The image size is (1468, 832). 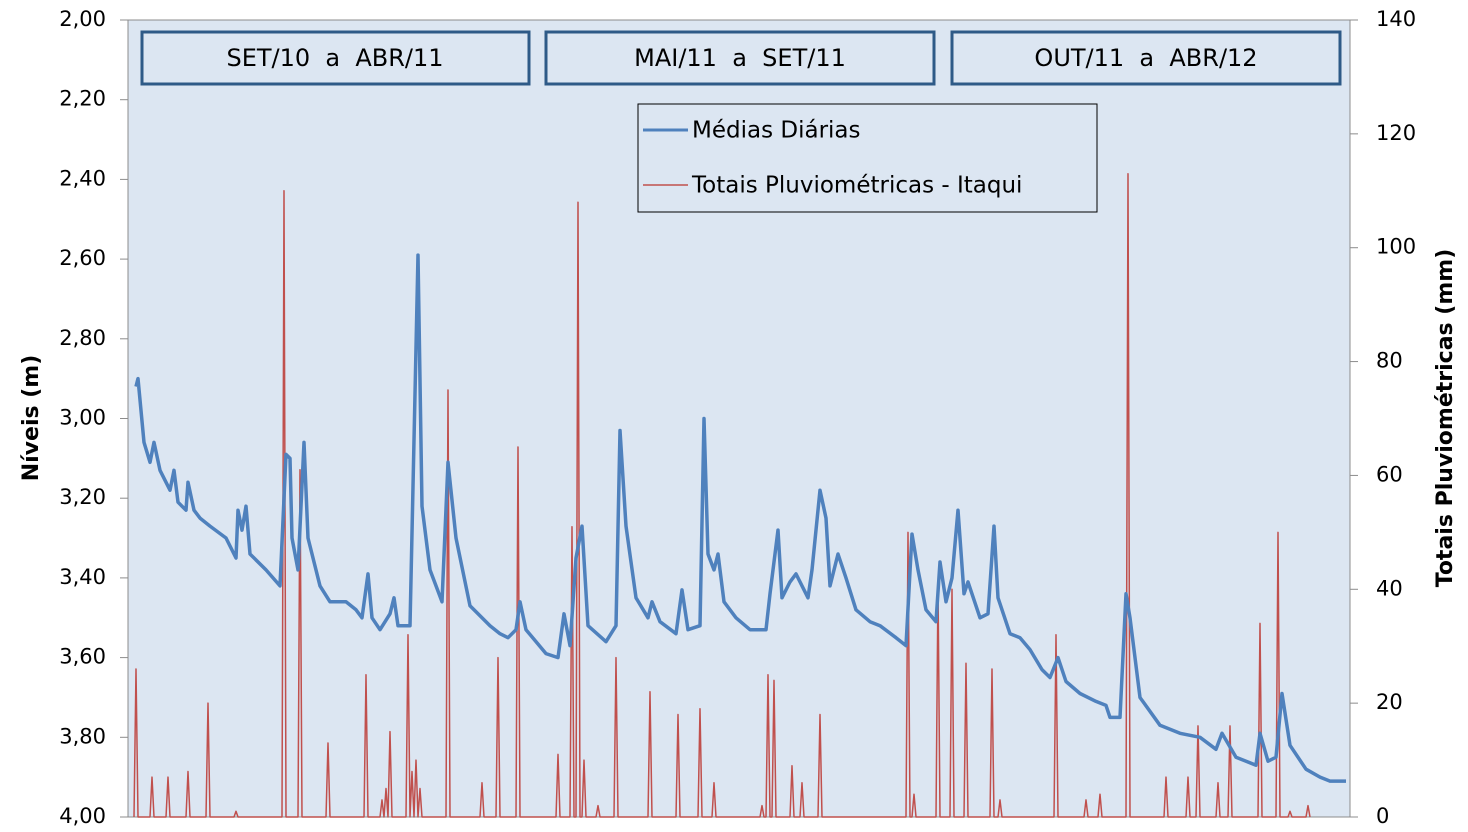 I want to click on y2-tick-label: 140, so click(x=1396, y=19).